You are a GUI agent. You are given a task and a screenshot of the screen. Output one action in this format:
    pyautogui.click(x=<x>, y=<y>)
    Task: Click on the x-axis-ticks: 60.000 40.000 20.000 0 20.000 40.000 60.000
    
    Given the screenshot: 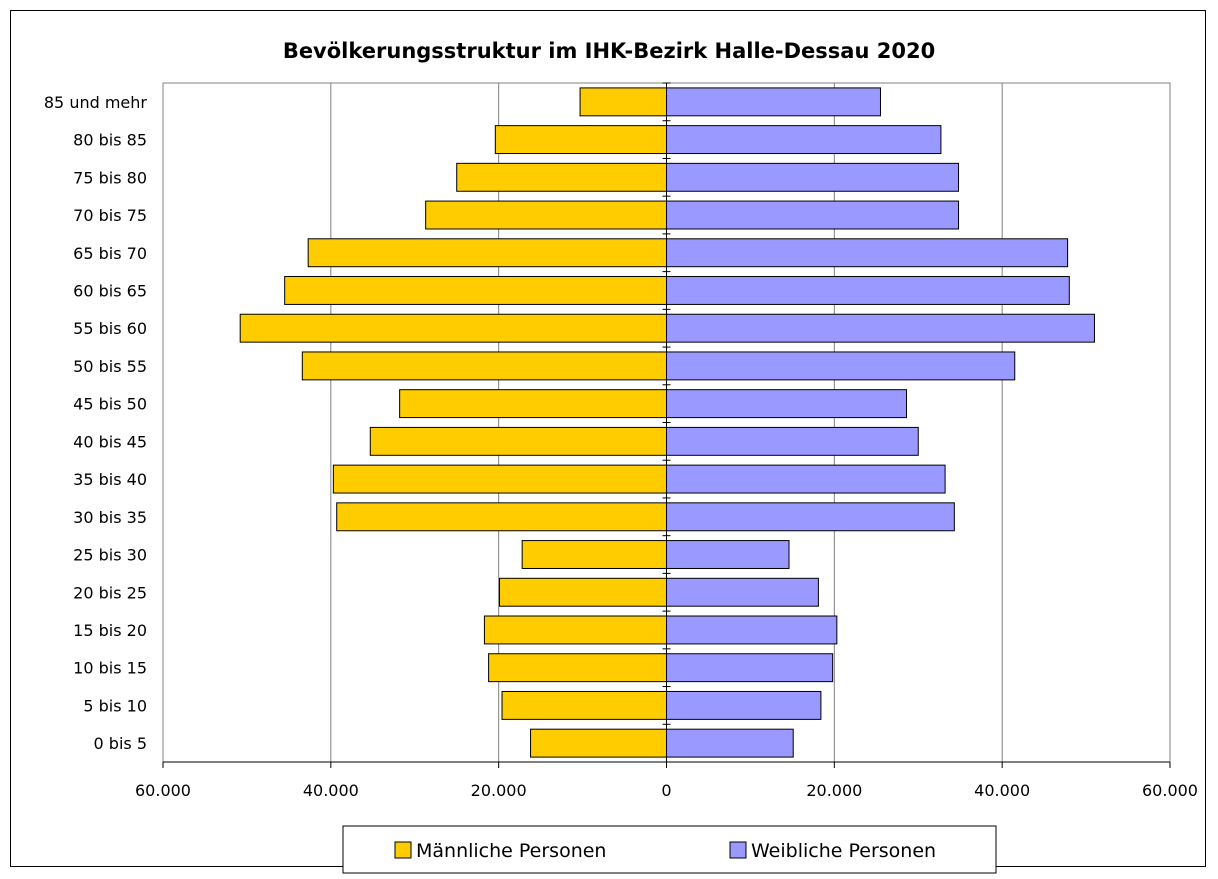 What is the action you would take?
    pyautogui.click(x=666, y=781)
    